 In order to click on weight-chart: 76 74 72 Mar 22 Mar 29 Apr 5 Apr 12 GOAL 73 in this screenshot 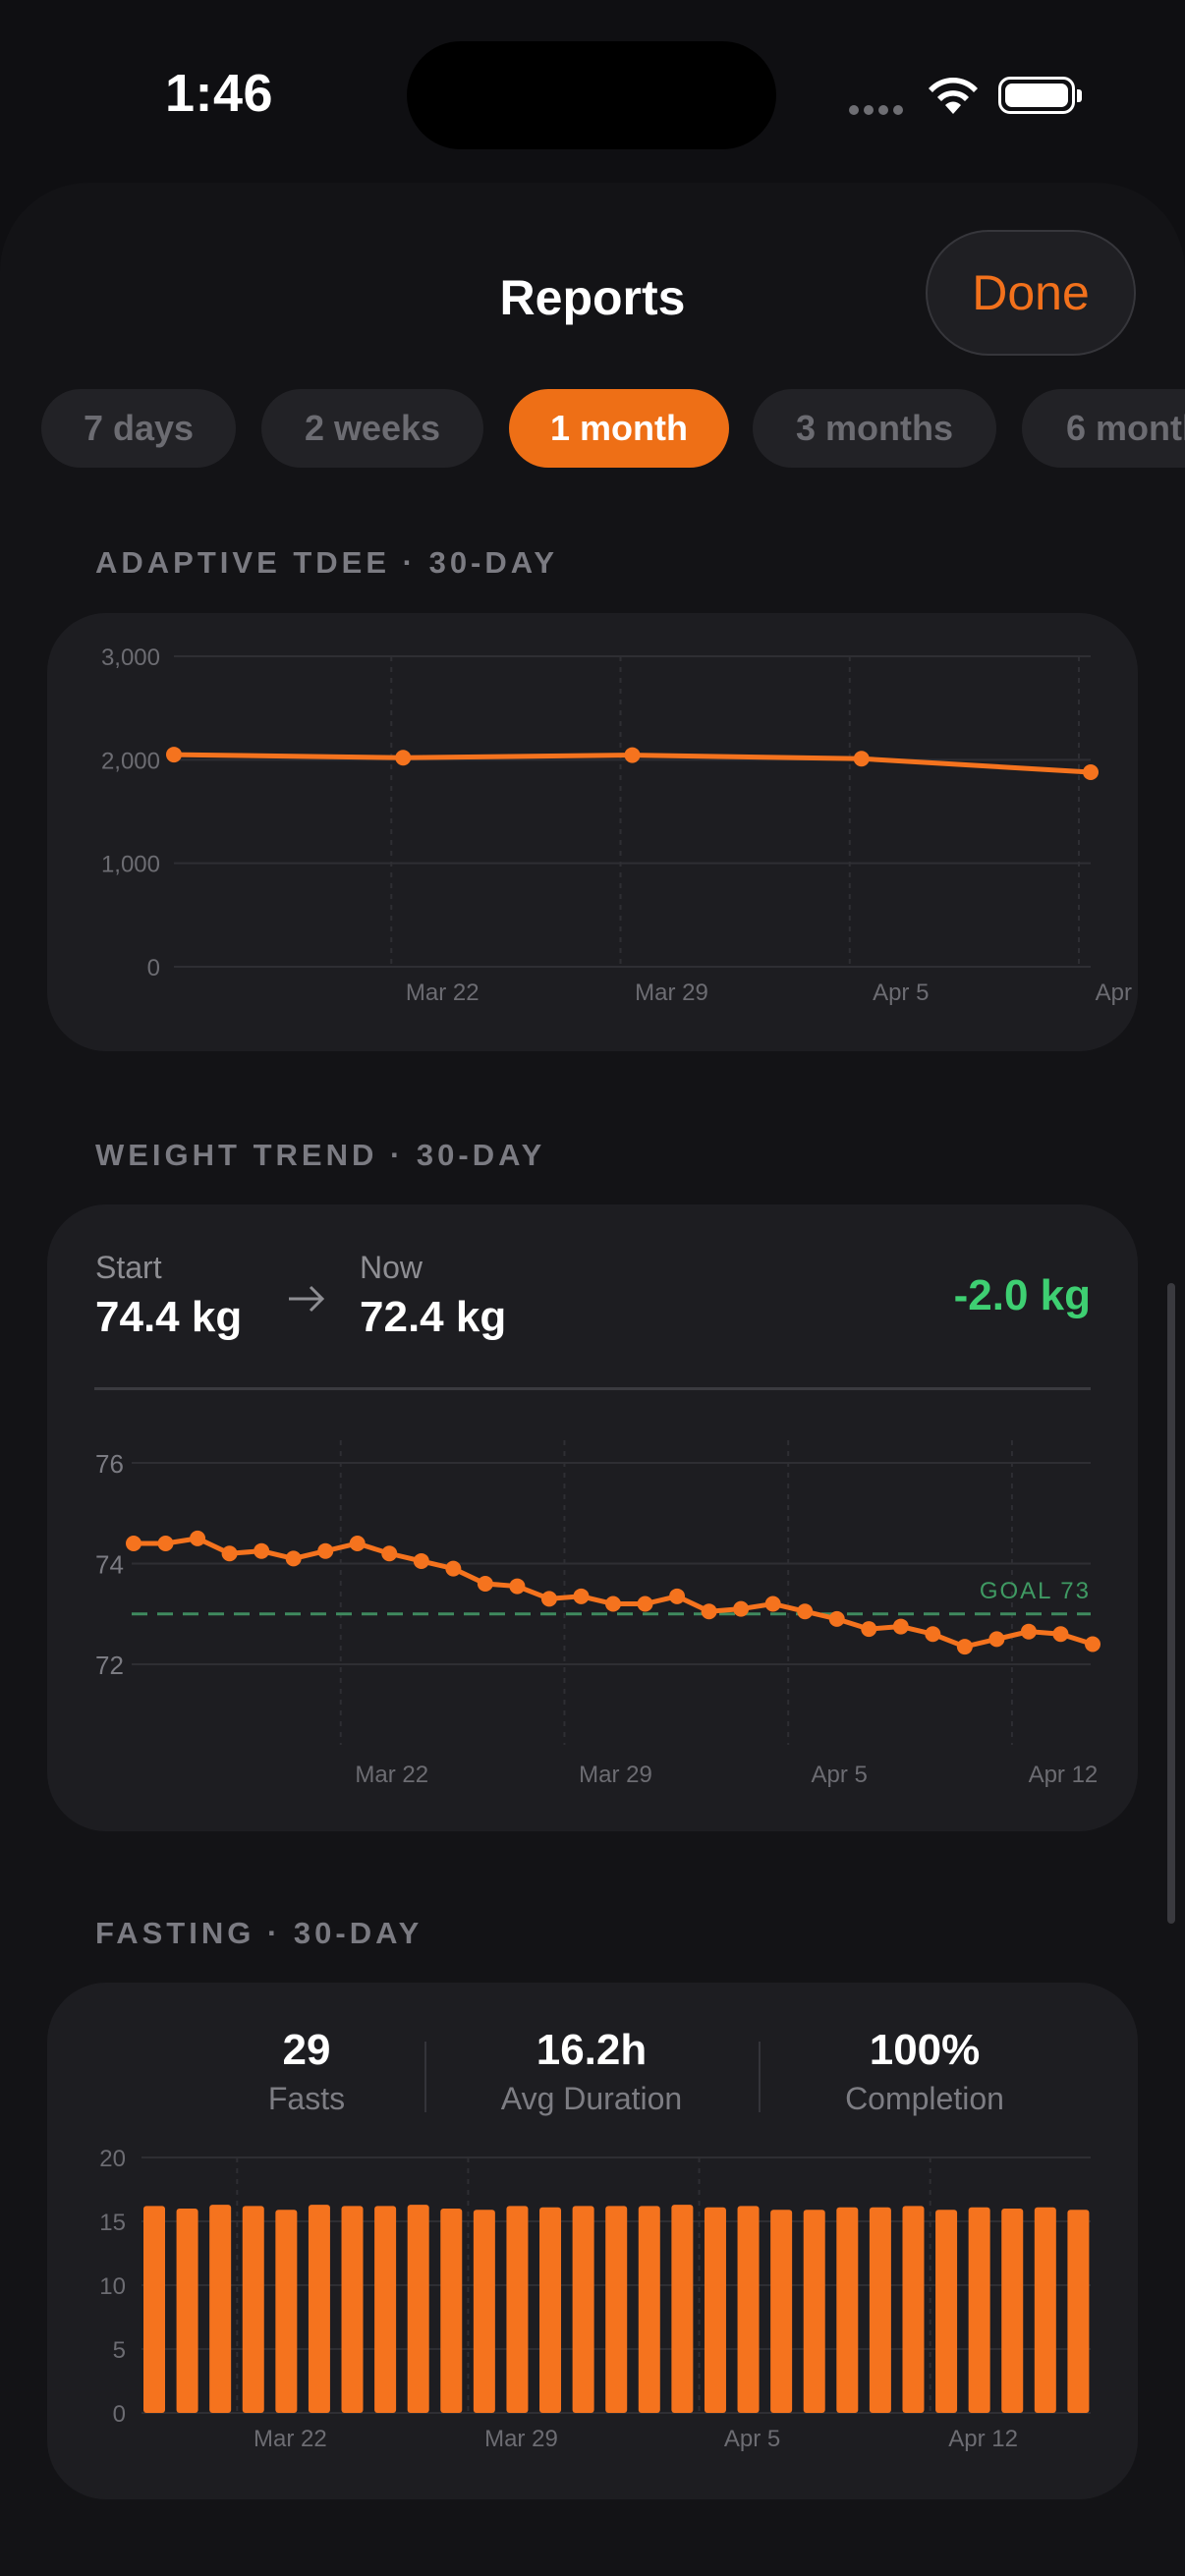, I will do `click(598, 1614)`.